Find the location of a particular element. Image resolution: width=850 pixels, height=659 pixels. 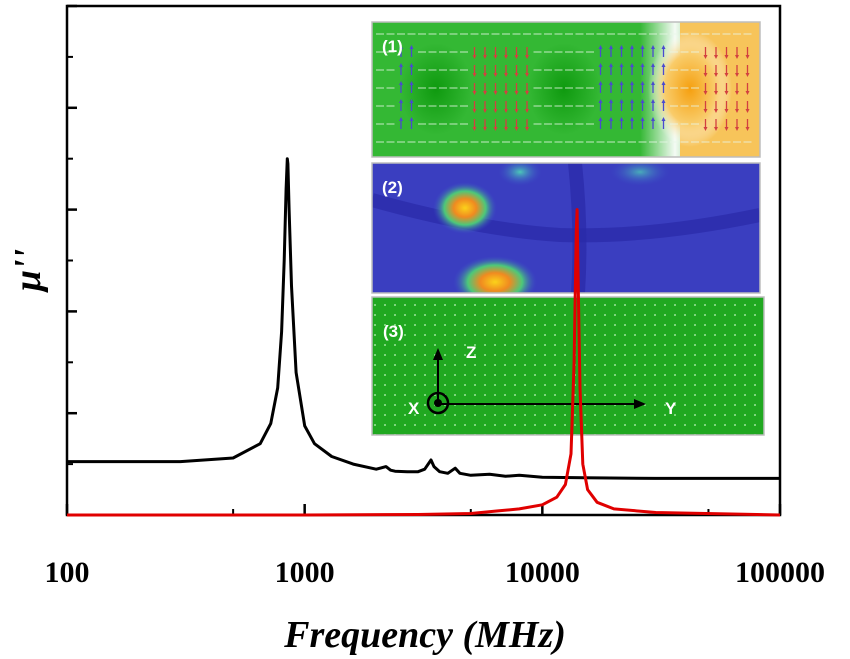

x-tick-label: 10000 is located at coordinates (542, 572).